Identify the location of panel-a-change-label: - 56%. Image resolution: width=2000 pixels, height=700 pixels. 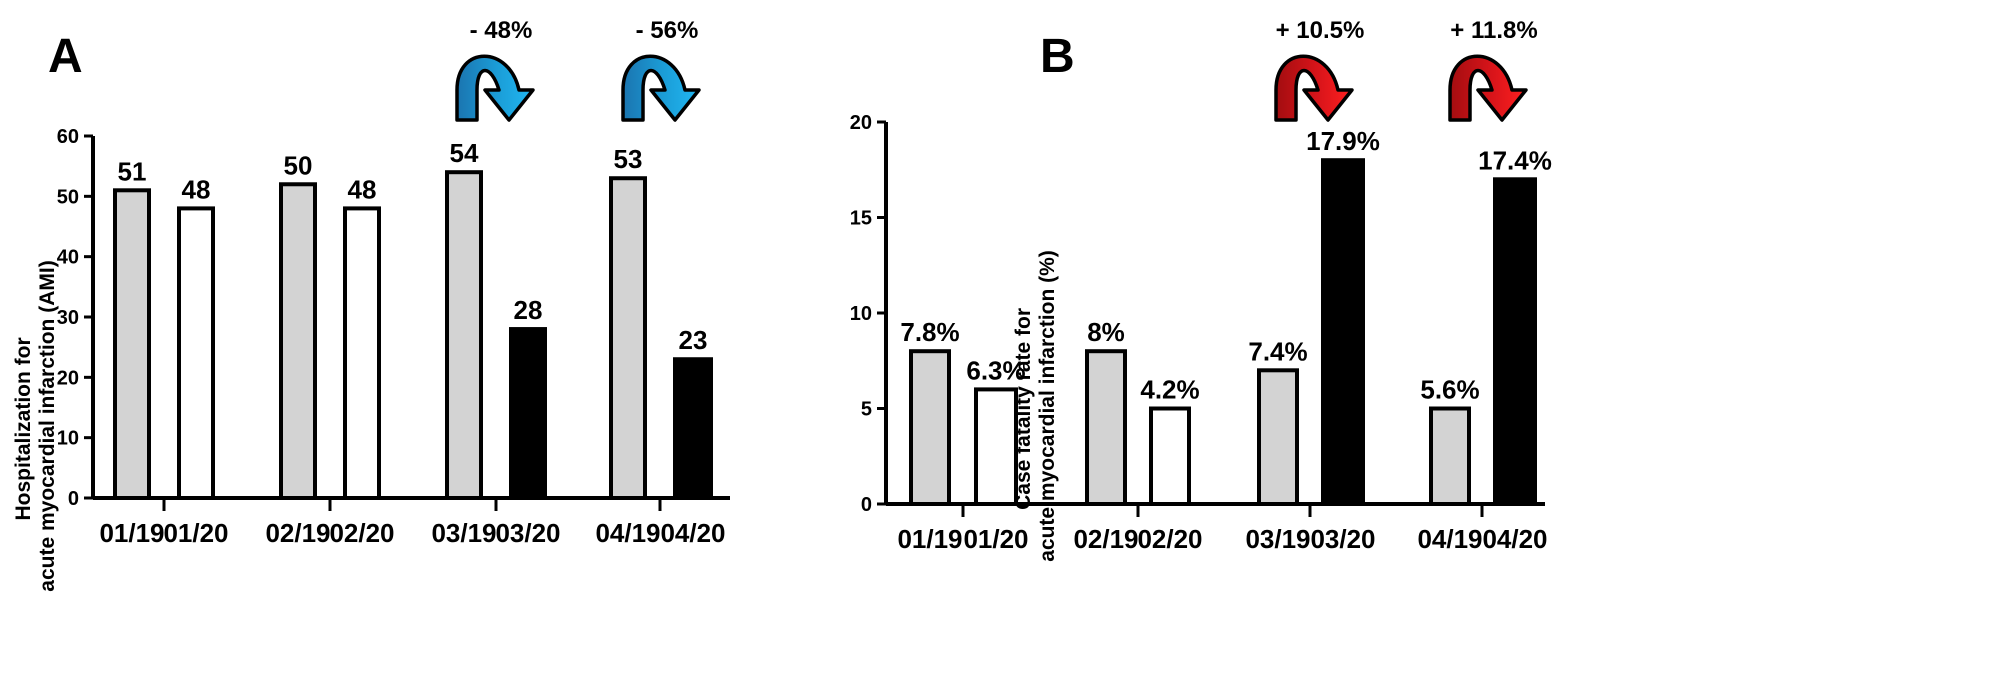
(667, 30).